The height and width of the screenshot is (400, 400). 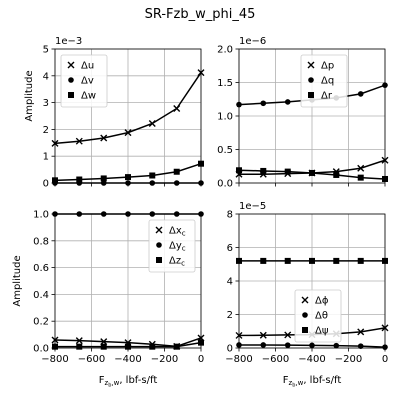 What do you see at coordinates (84, 81) in the screenshot?
I see `legend: Δu Δv Δw` at bounding box center [84, 81].